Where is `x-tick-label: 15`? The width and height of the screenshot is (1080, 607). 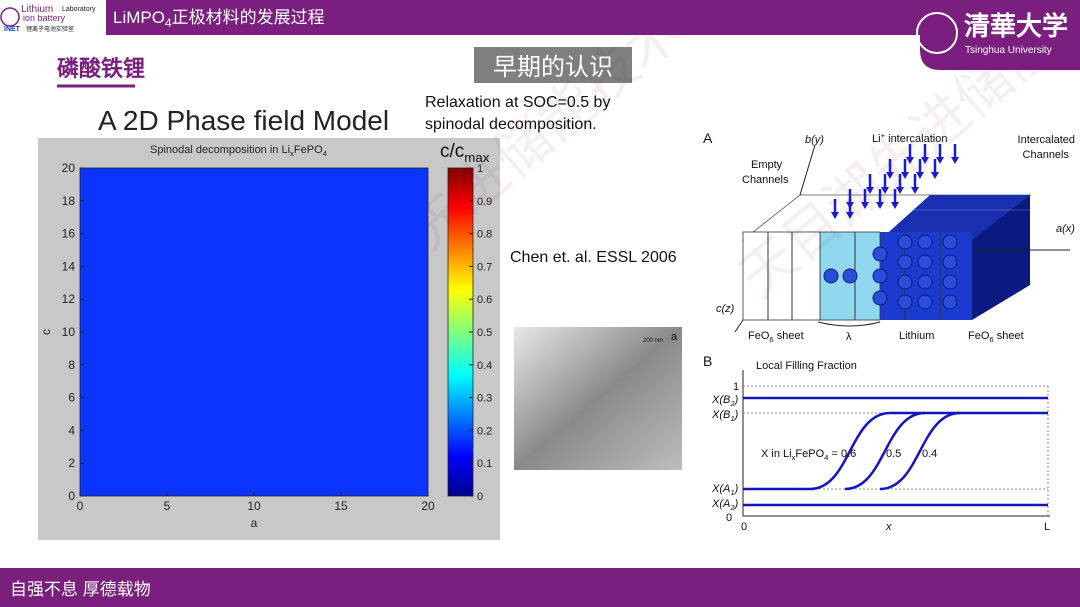 x-tick-label: 15 is located at coordinates (341, 506).